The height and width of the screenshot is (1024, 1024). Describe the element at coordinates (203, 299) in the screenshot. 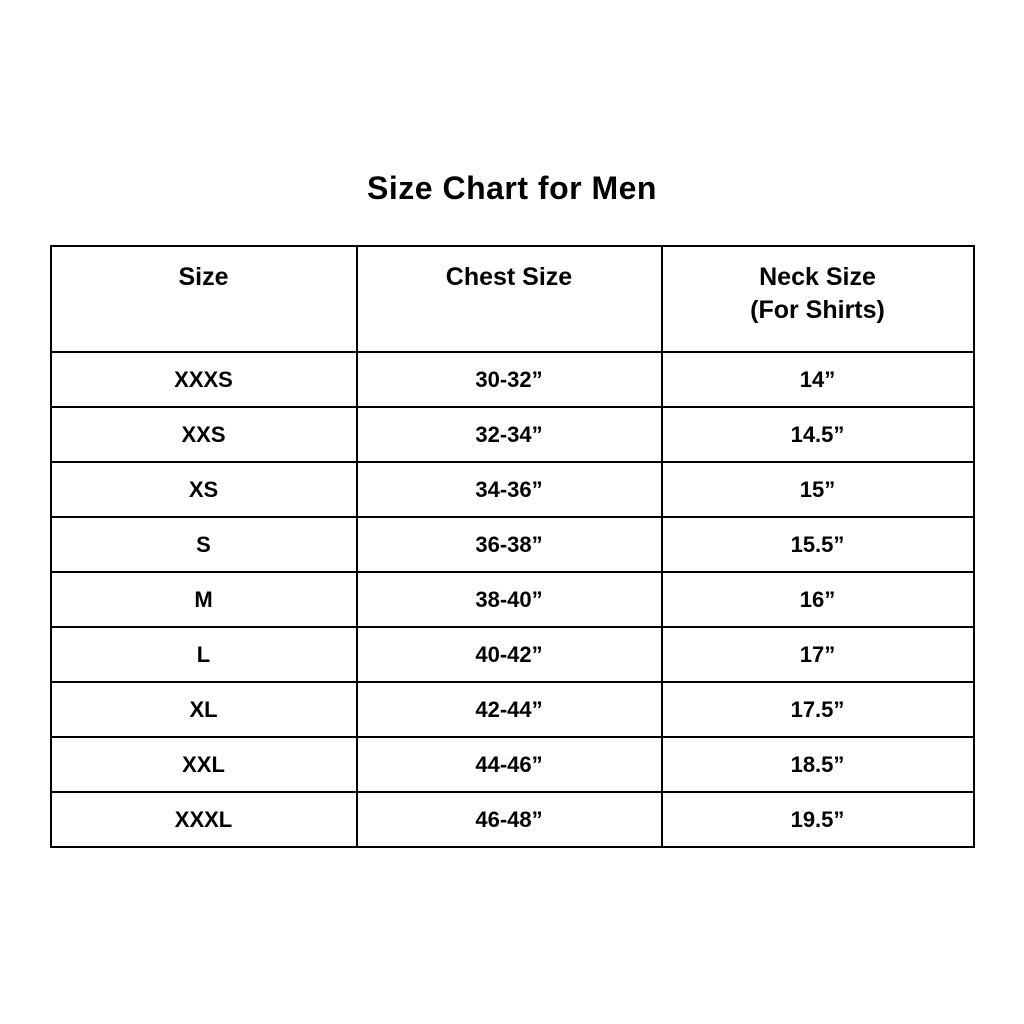

I see `column-header-size: Size` at that location.